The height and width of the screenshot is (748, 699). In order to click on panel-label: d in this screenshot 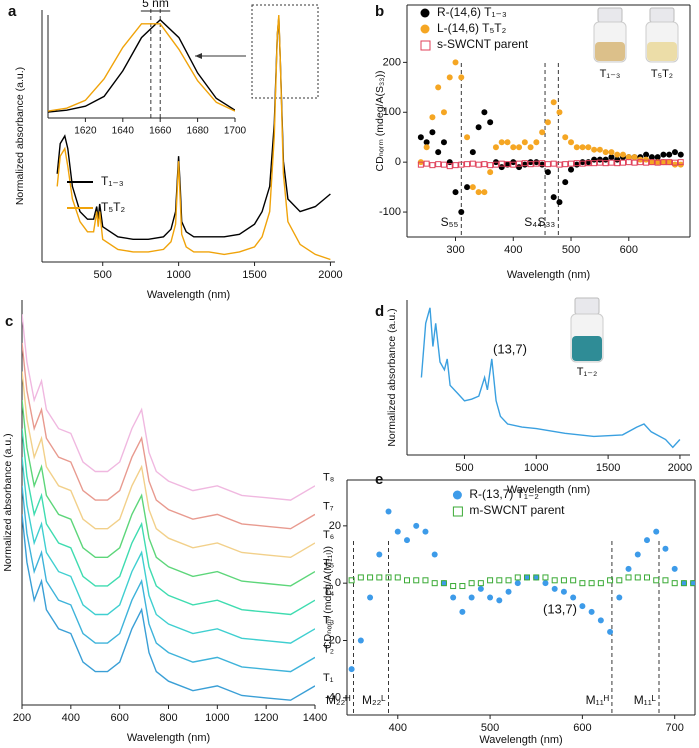, I will do `click(379, 311)`.